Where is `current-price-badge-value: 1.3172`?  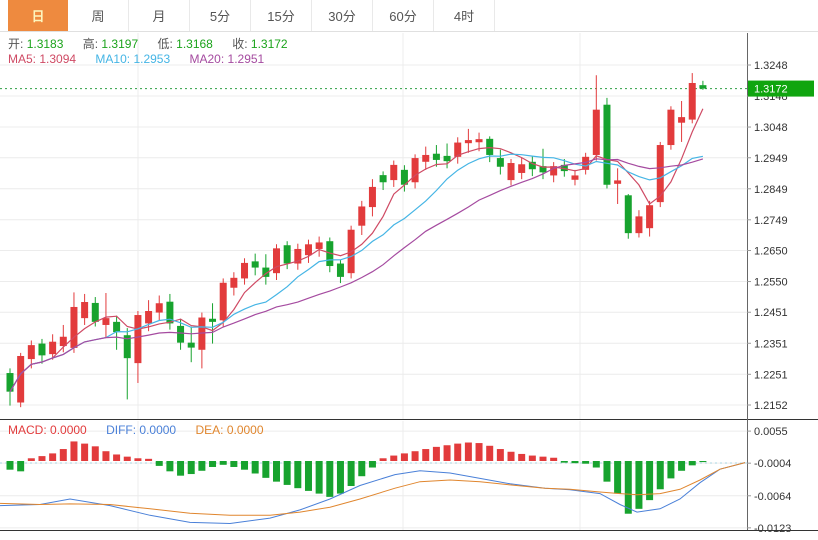
current-price-badge-value: 1.3172 is located at coordinates (771, 90).